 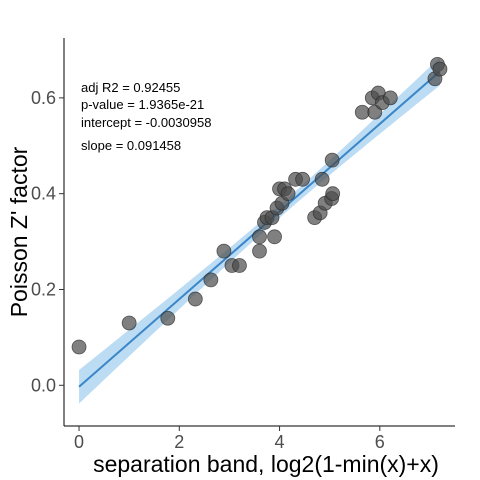 I want to click on x-ticks: 0 2 4 6, so click(x=229, y=439).